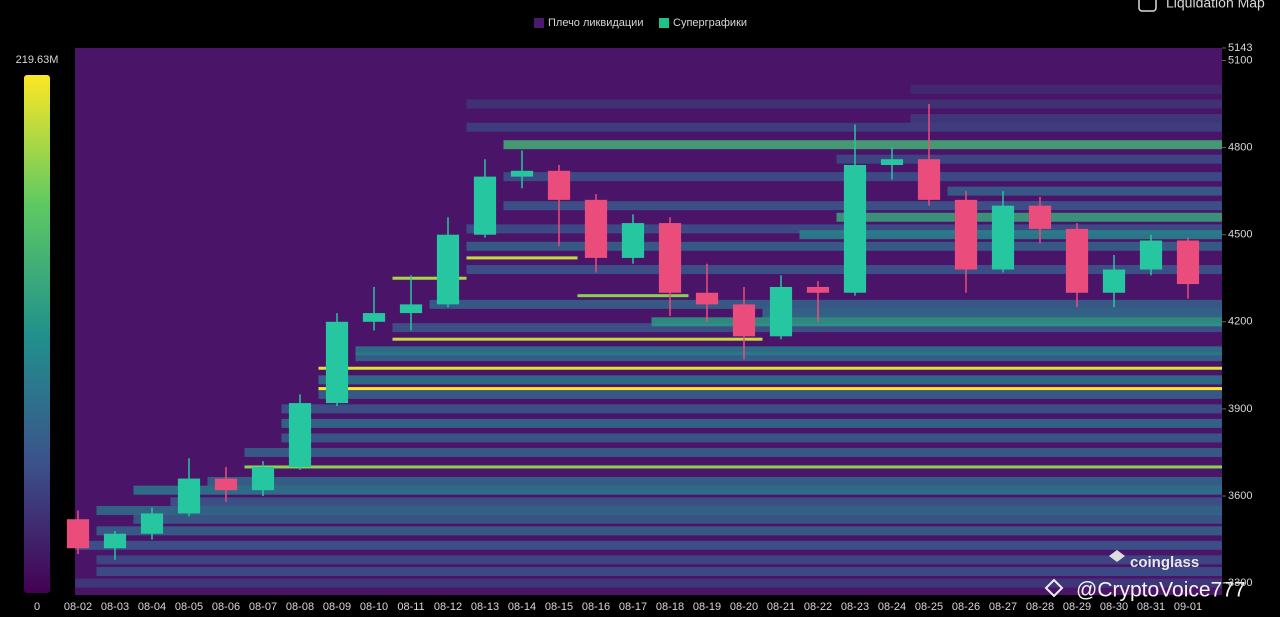  What do you see at coordinates (1003, 607) in the screenshot?
I see `x-tick-label: 08-27` at bounding box center [1003, 607].